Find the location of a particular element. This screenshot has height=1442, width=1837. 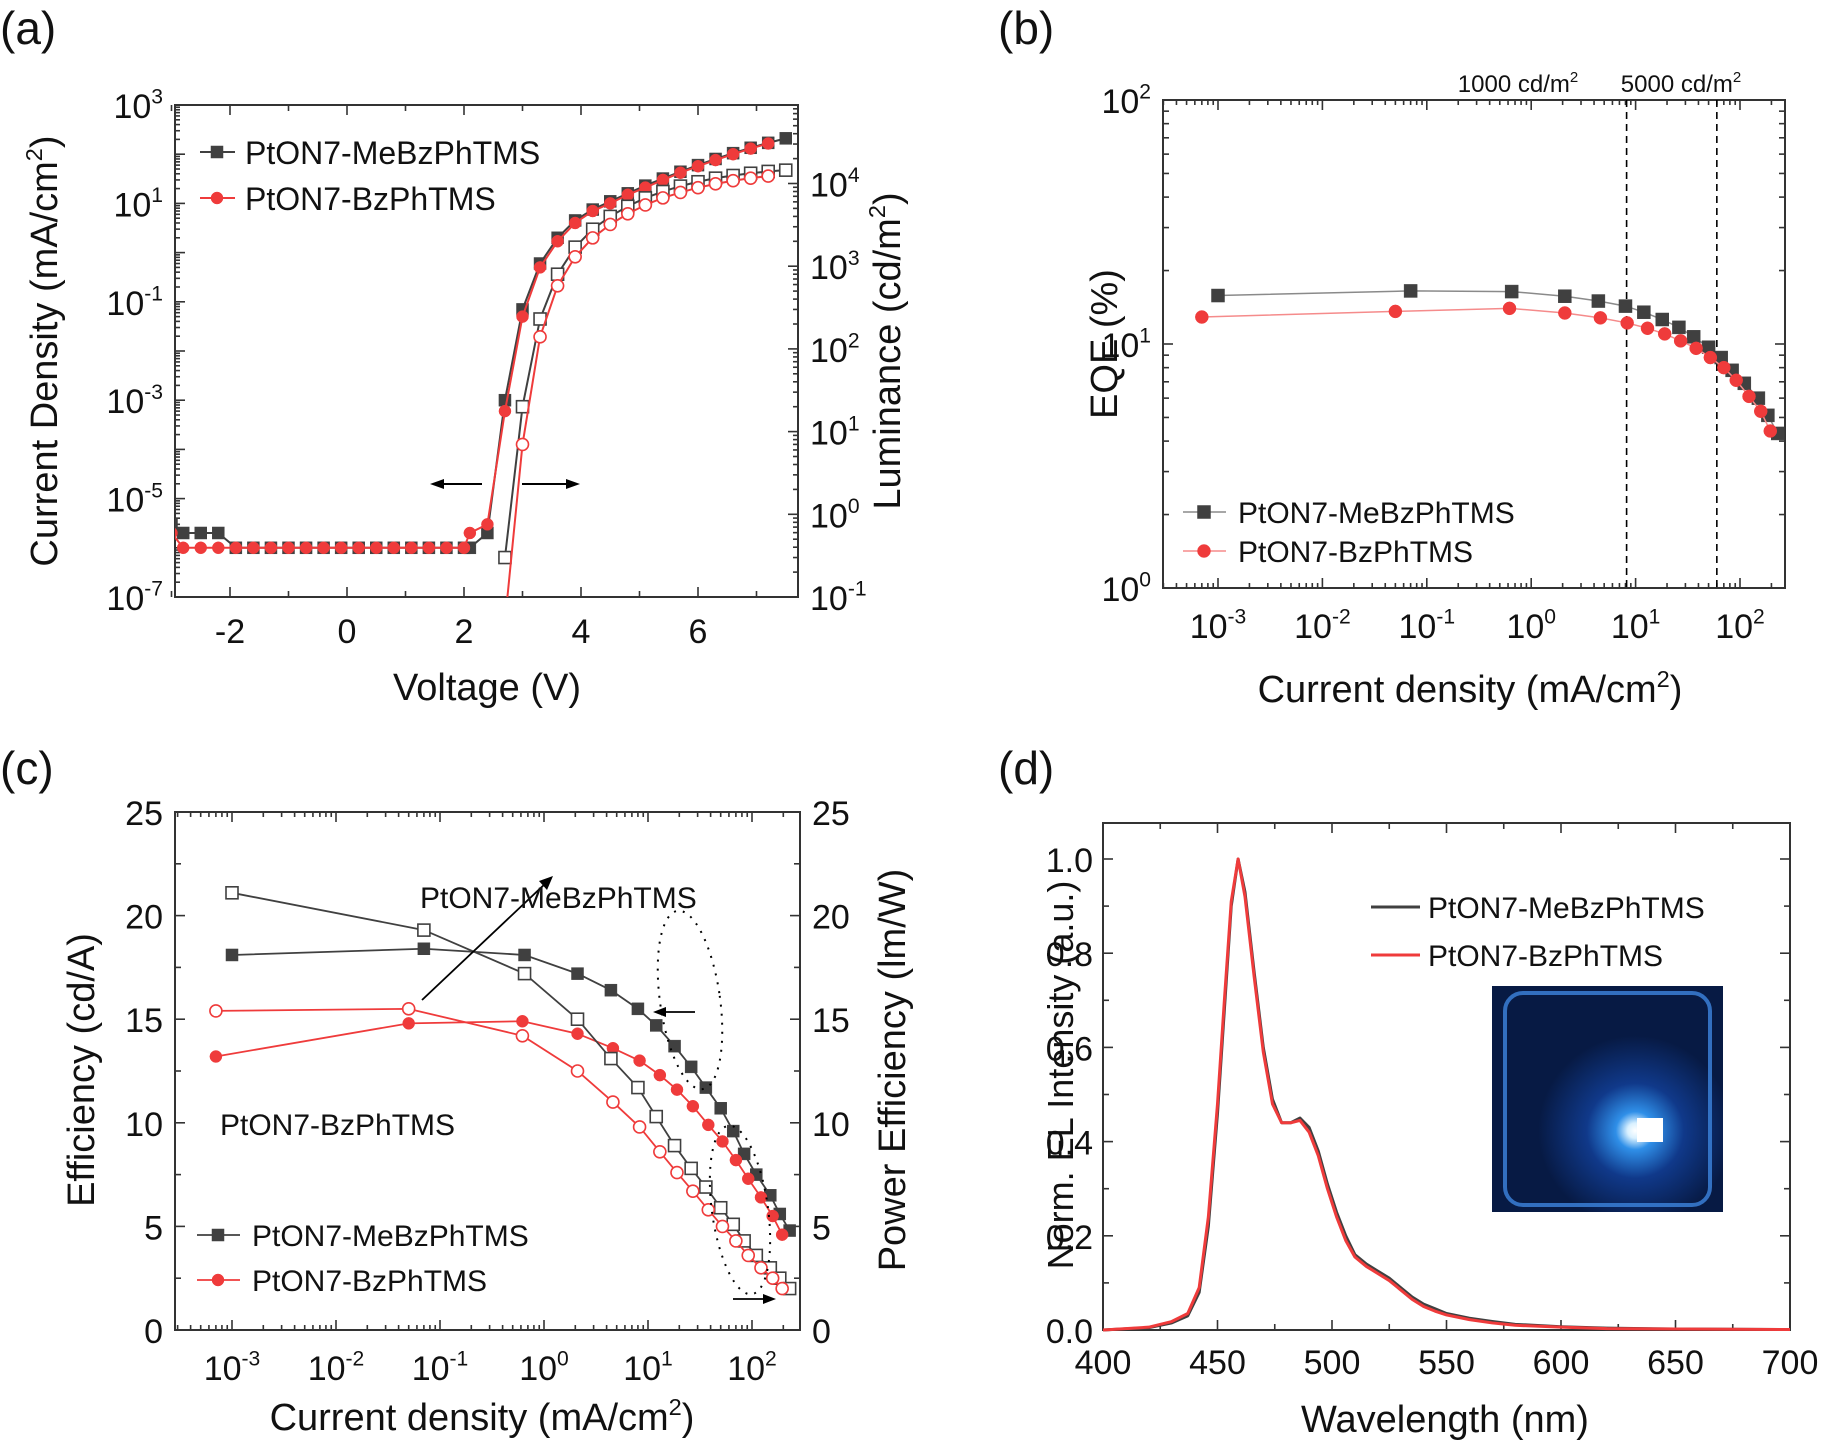

y-axis-label: Current Density (mA/cm2) is located at coordinates (43, 350).